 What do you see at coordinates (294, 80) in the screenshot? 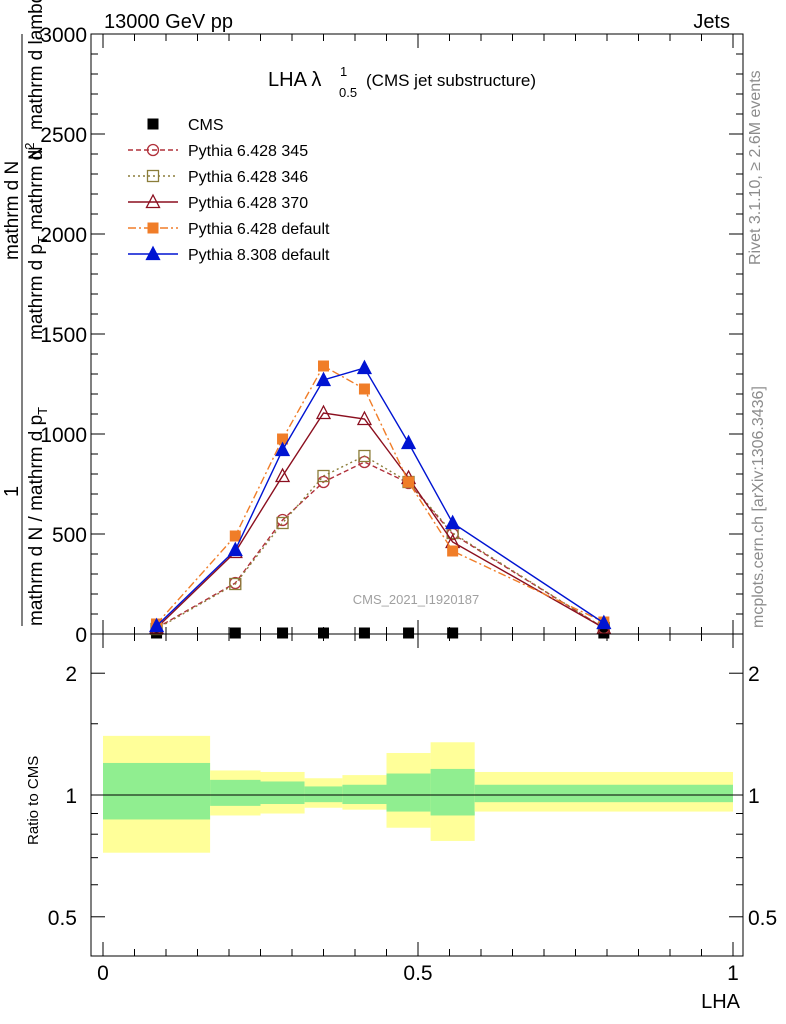
I see `title-main: LHA λ` at bounding box center [294, 80].